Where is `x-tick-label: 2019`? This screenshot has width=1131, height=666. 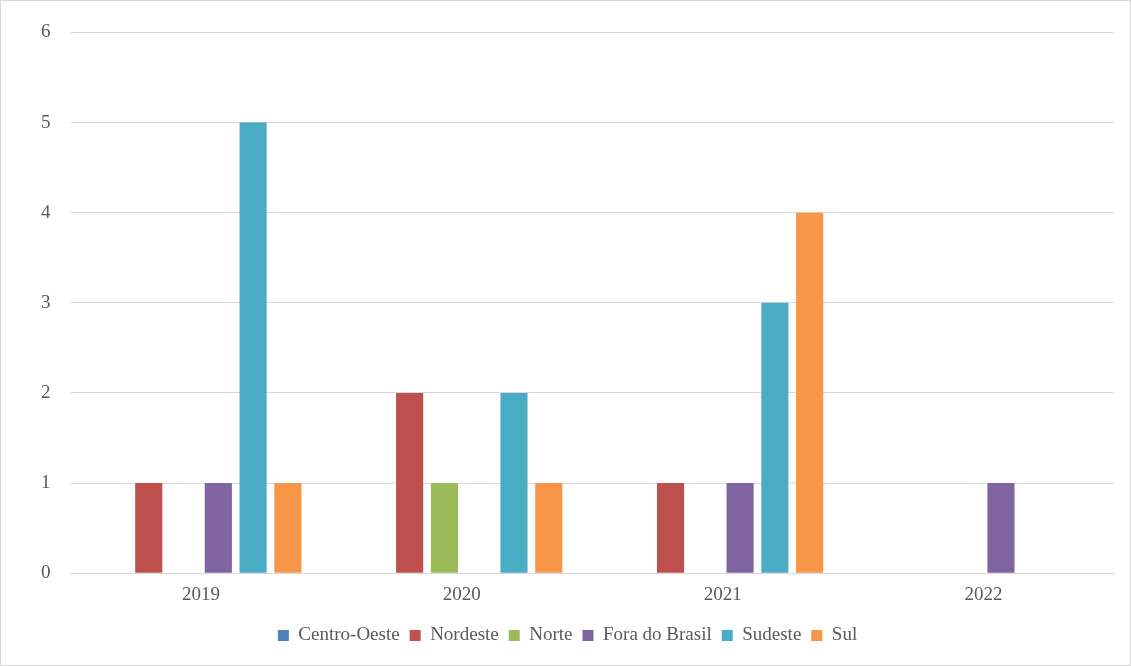 x-tick-label: 2019 is located at coordinates (200, 593).